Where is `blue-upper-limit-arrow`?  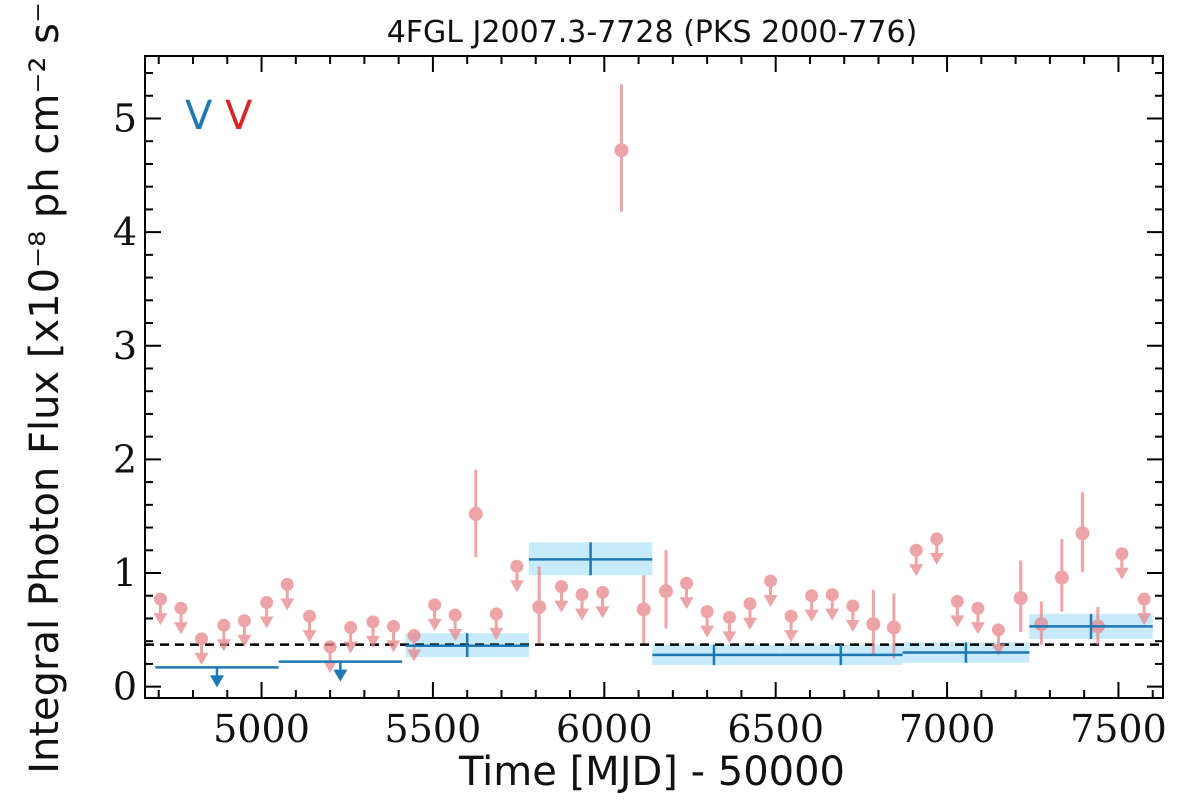 blue-upper-limit-arrow is located at coordinates (340, 675).